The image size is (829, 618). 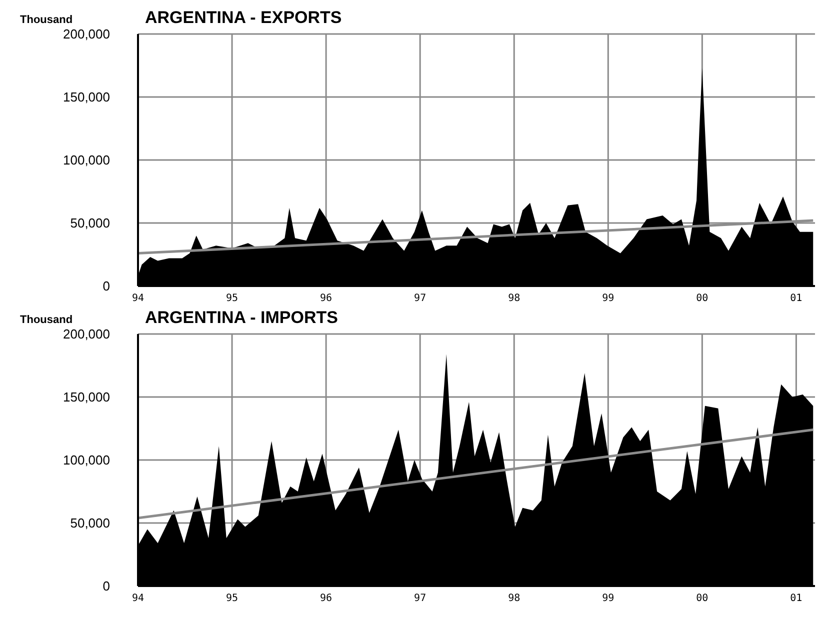 What do you see at coordinates (241, 318) in the screenshot?
I see `chart-title: ARGENTINA - IMPORTS` at bounding box center [241, 318].